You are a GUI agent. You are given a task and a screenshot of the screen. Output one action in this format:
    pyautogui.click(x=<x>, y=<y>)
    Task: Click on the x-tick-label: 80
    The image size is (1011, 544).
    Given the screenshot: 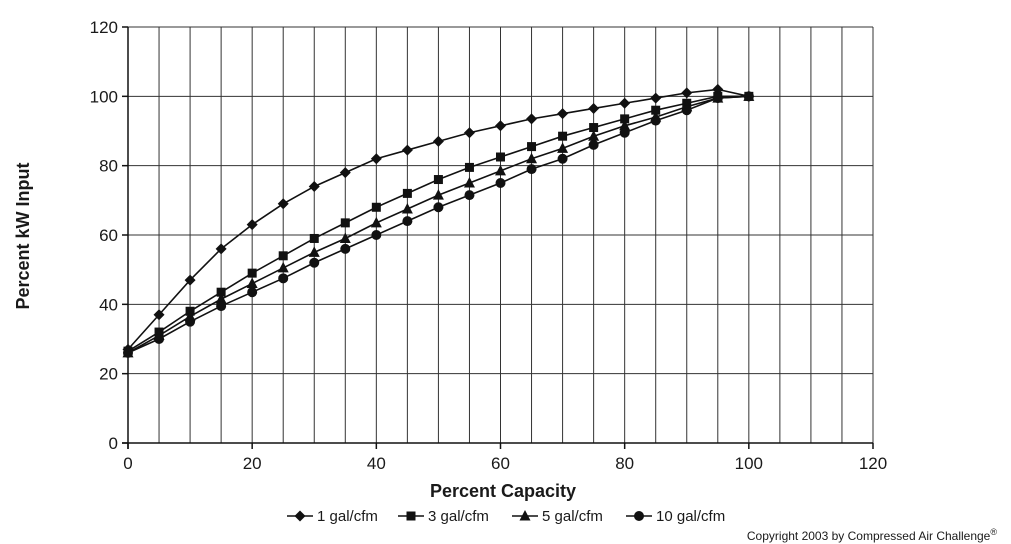 What is the action you would take?
    pyautogui.click(x=624, y=463)
    